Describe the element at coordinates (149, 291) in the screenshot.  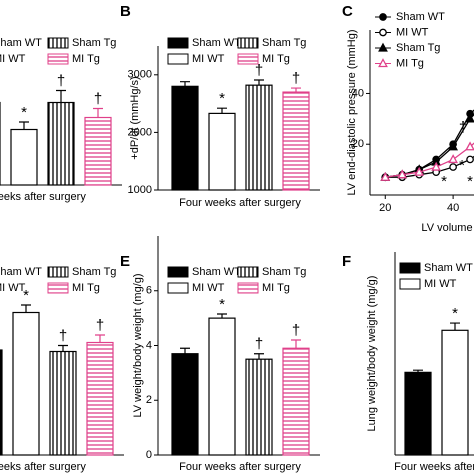
I see `y-tick-label: 6` at that location.